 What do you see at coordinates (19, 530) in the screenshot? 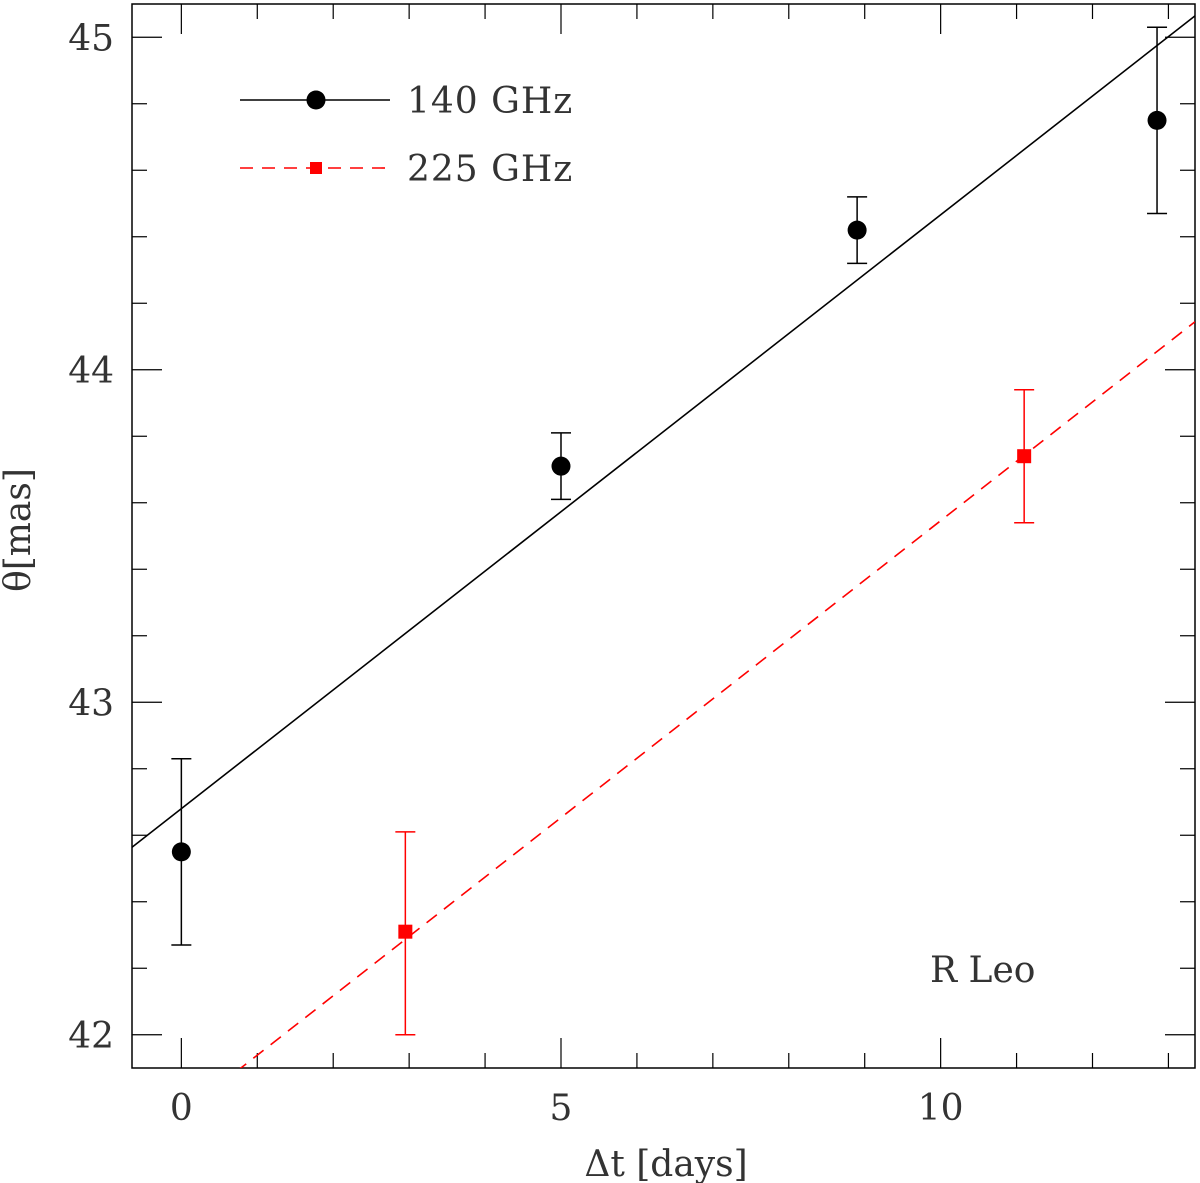
I see `y-axis-label: θ[mas]` at bounding box center [19, 530].